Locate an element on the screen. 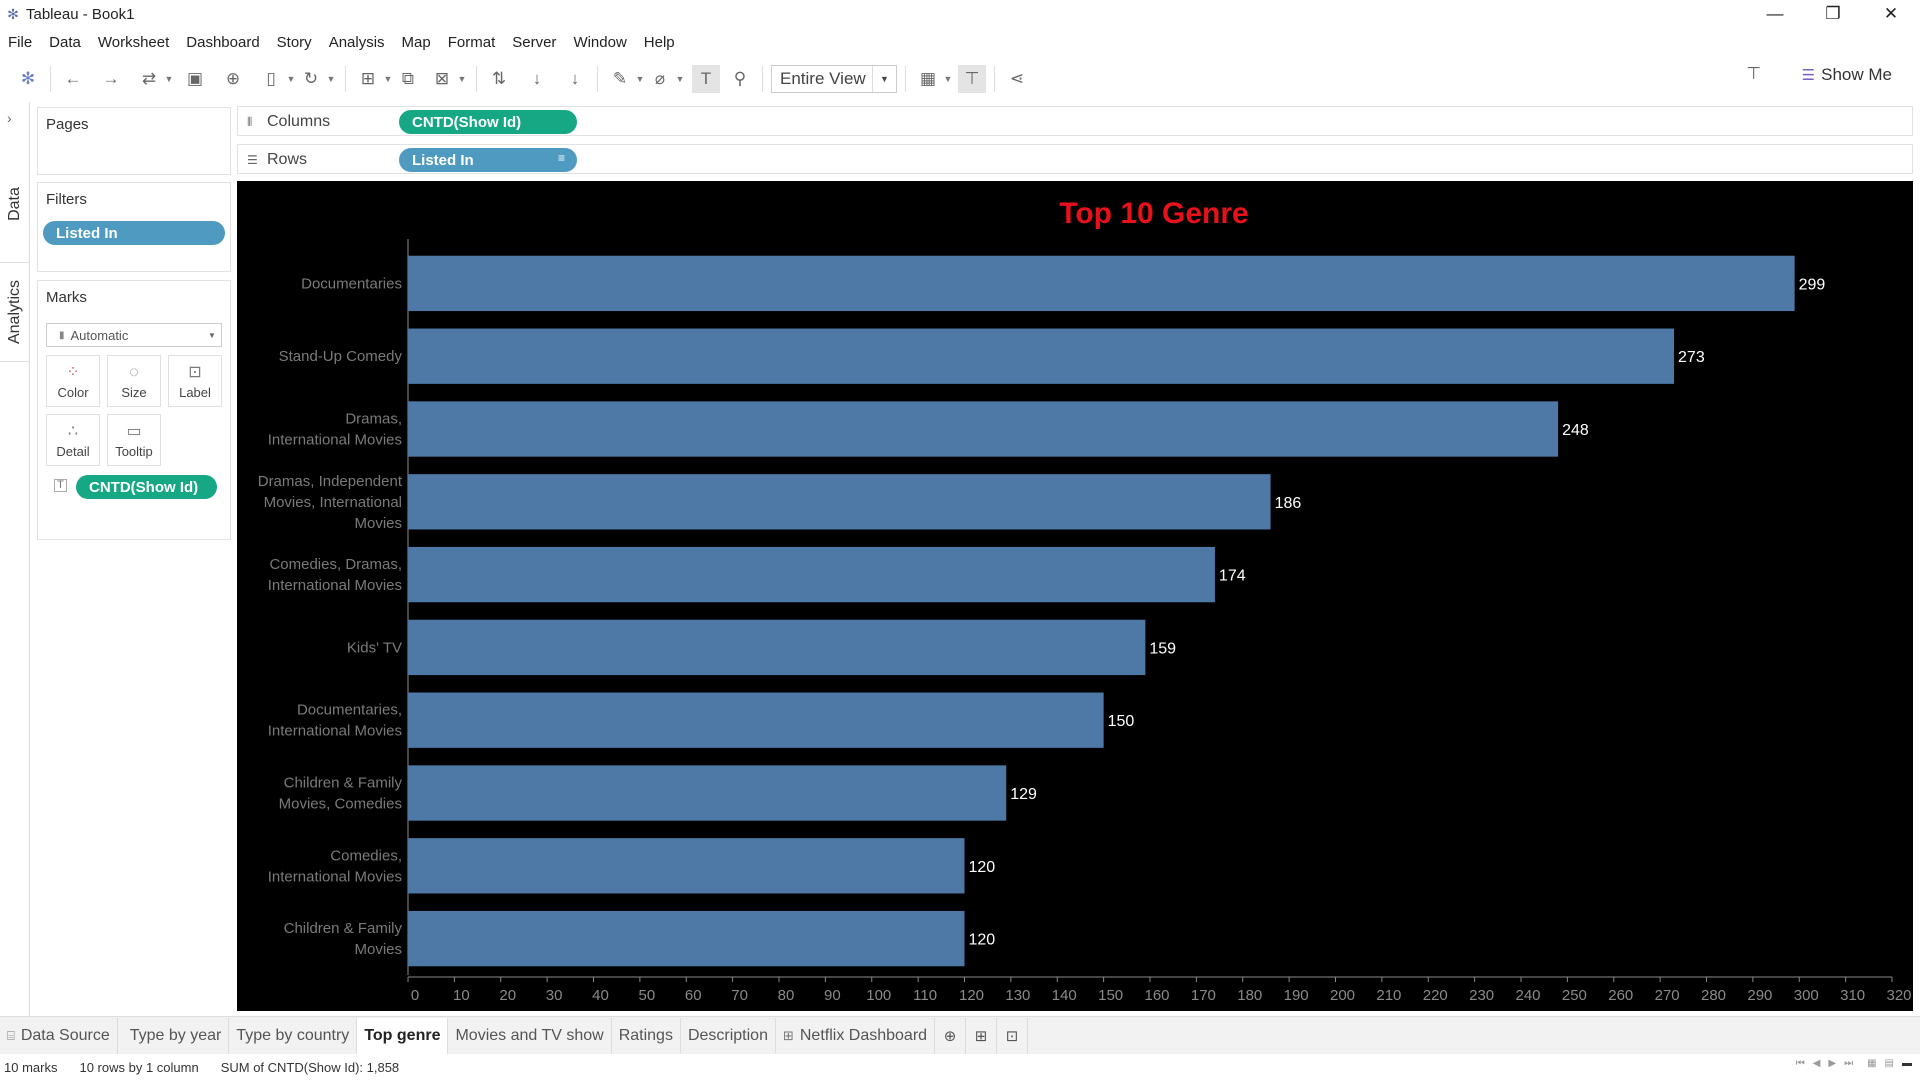 Image resolution: width=1920 pixels, height=1080 pixels. pages-shelf: Pages is located at coordinates (134, 141).